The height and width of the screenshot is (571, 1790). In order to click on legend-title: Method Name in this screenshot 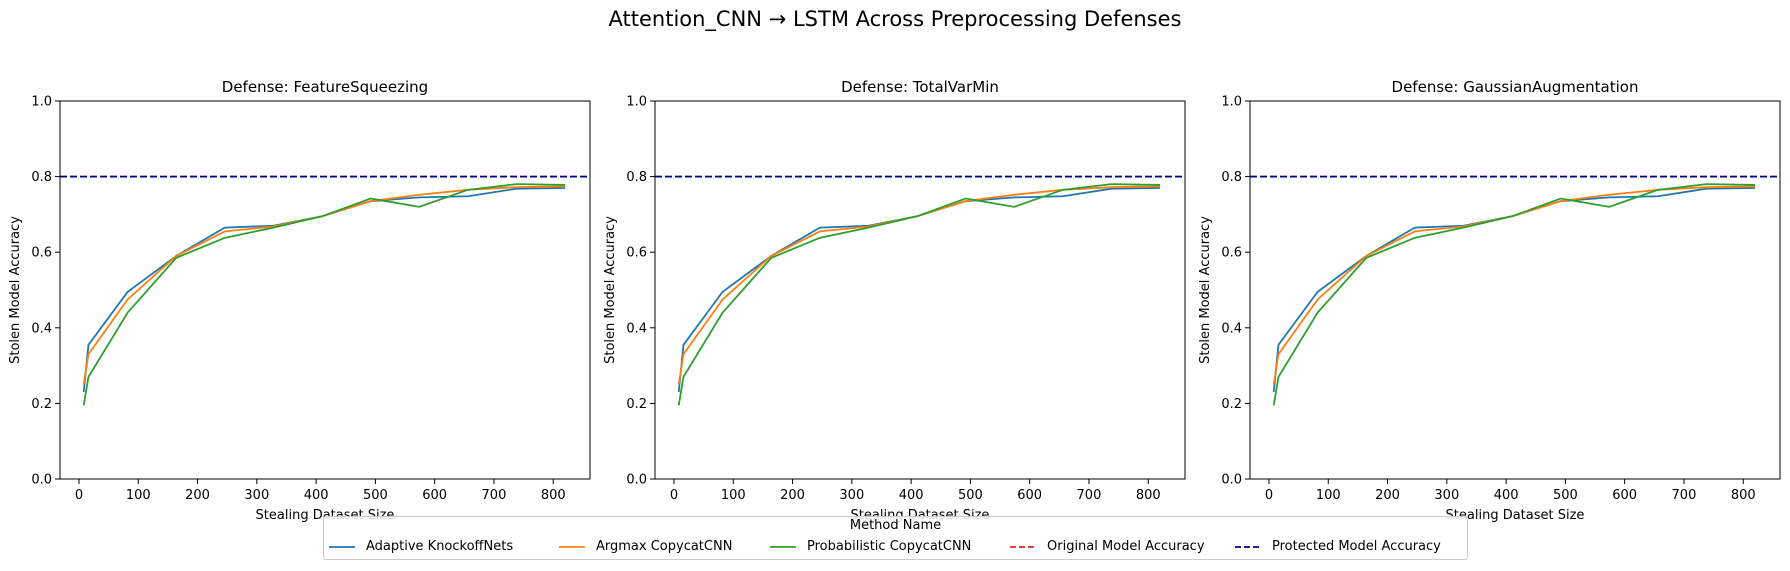, I will do `click(895, 525)`.